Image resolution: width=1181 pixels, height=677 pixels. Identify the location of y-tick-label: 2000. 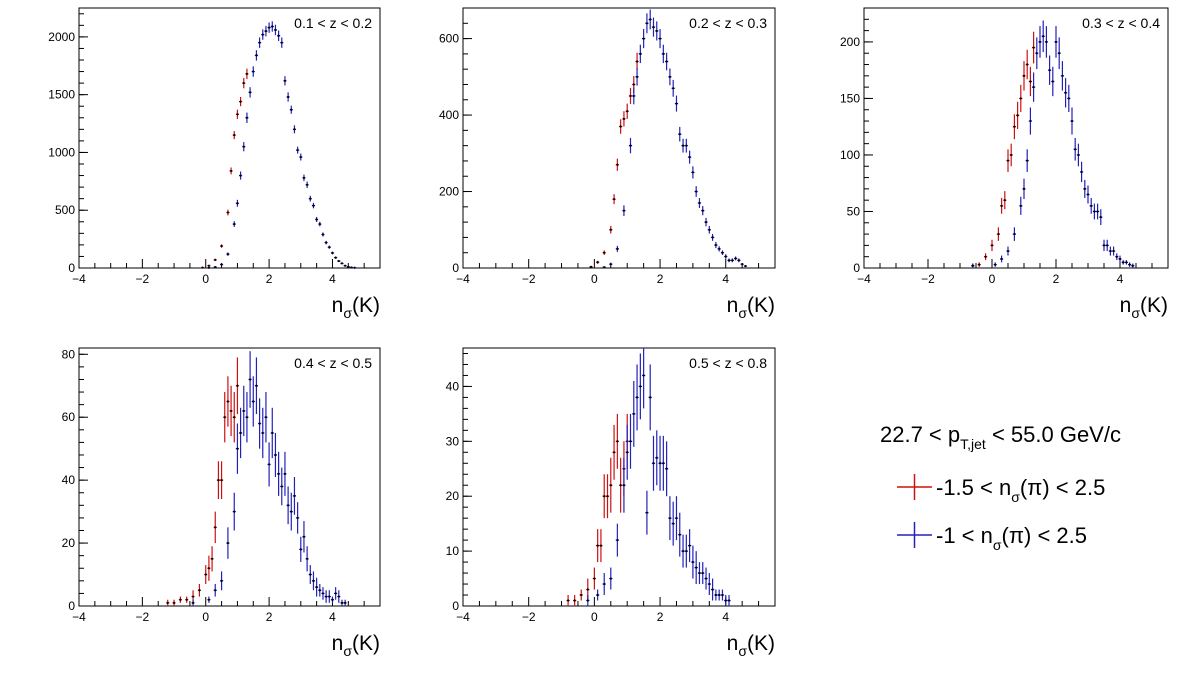
(61, 37).